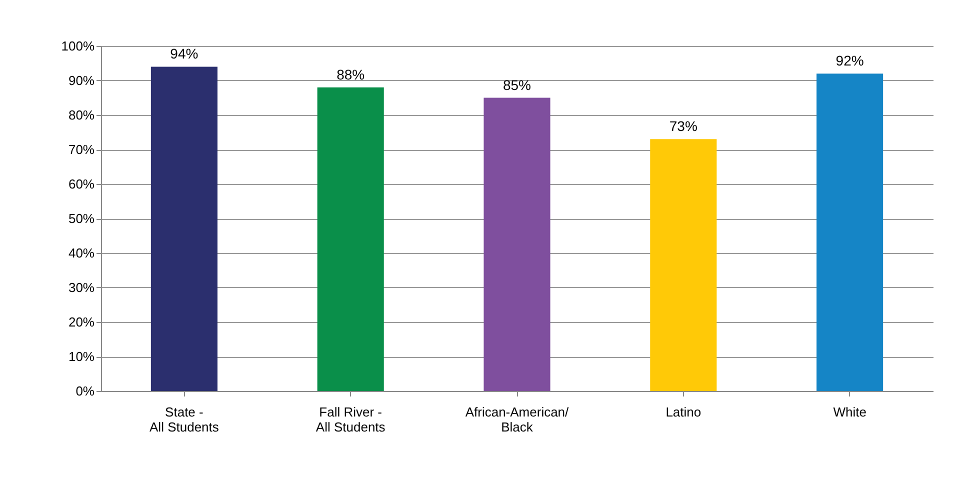  Describe the element at coordinates (81, 287) in the screenshot. I see `y-tick-label: 30%` at that location.